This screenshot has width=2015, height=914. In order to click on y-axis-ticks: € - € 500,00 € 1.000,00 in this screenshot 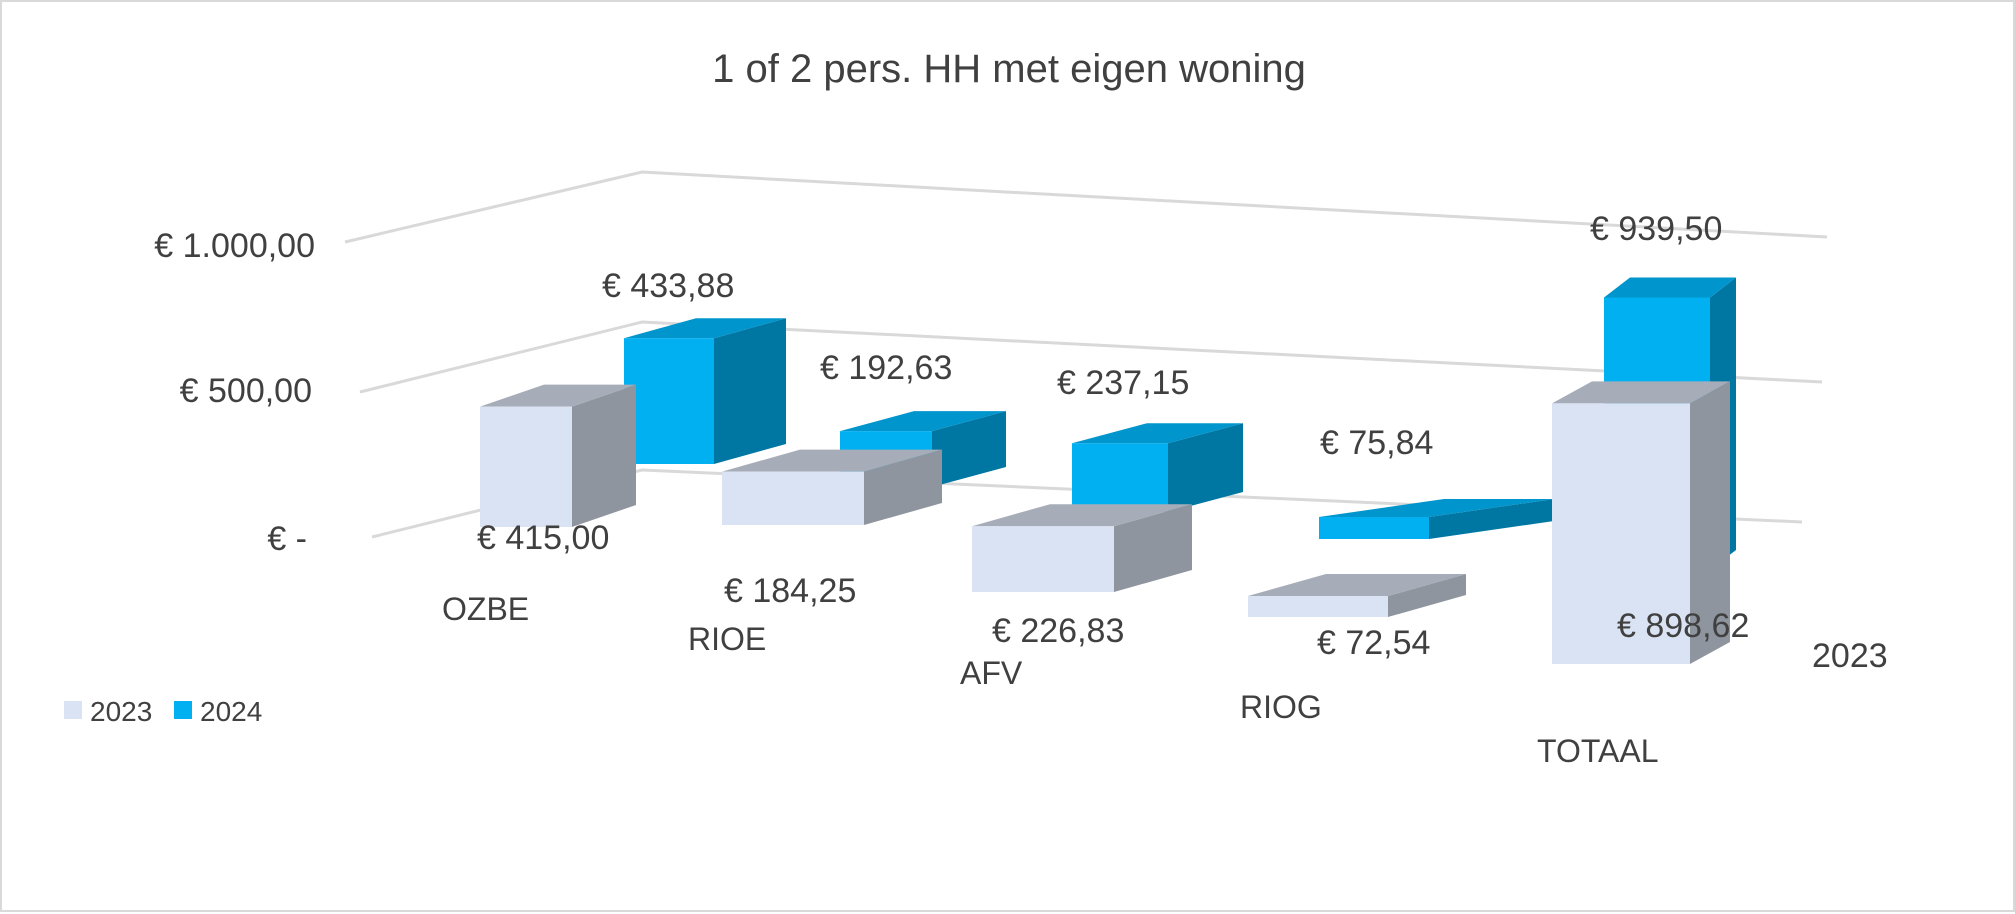, I will do `click(234, 392)`.